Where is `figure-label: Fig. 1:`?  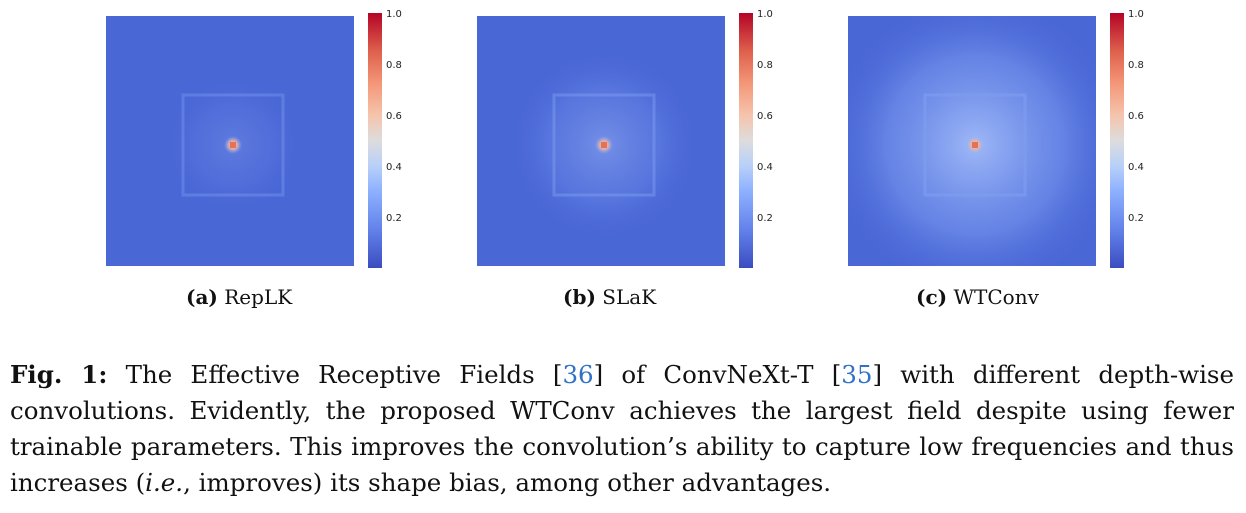 figure-label: Fig. 1: is located at coordinates (59, 374).